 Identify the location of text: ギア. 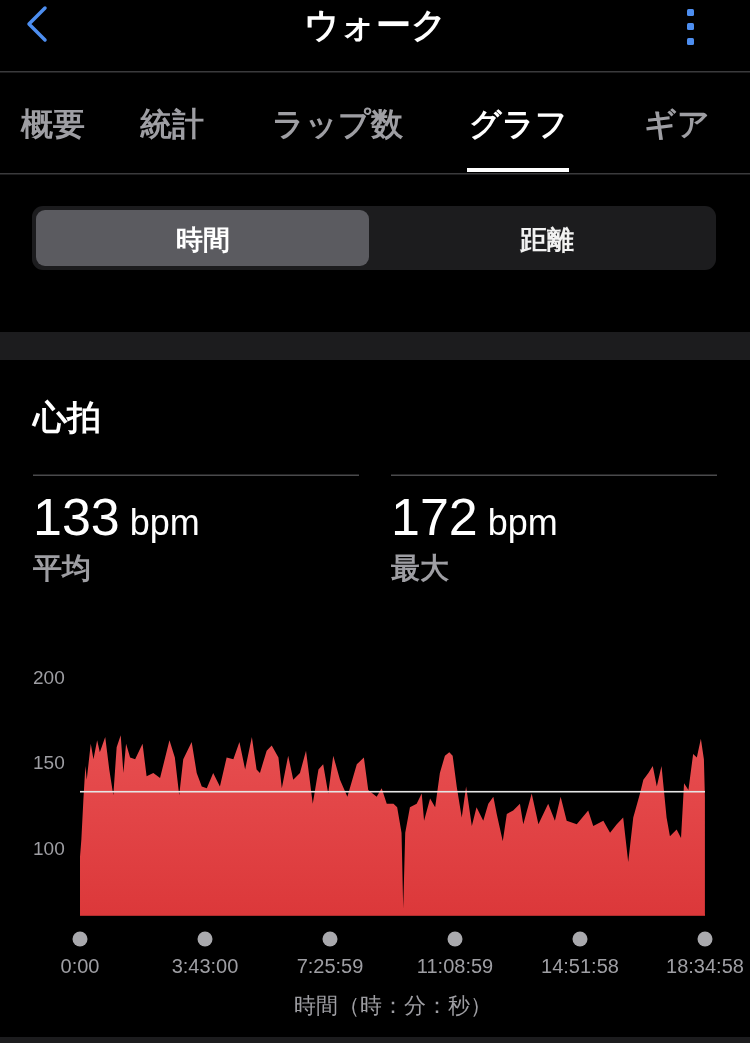
(677, 124).